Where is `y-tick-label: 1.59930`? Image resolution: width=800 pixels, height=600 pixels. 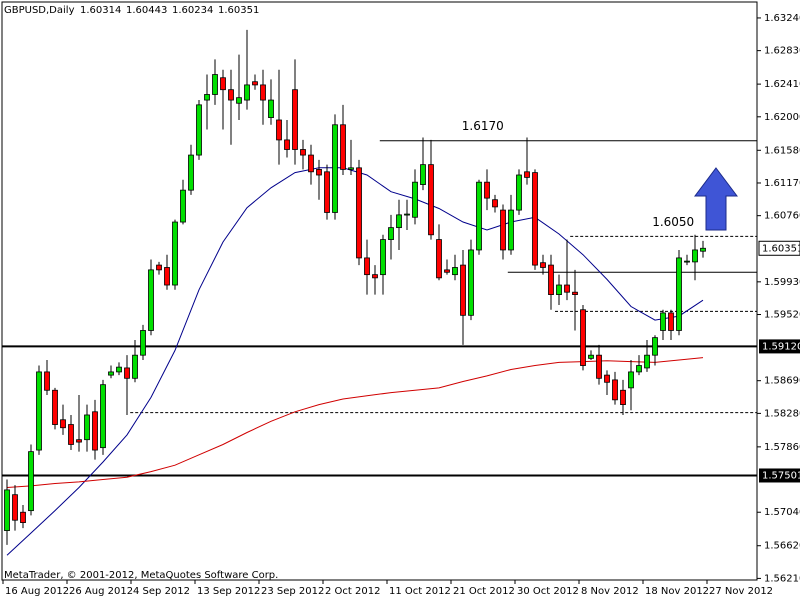
y-tick-label: 1.59930 is located at coordinates (782, 282).